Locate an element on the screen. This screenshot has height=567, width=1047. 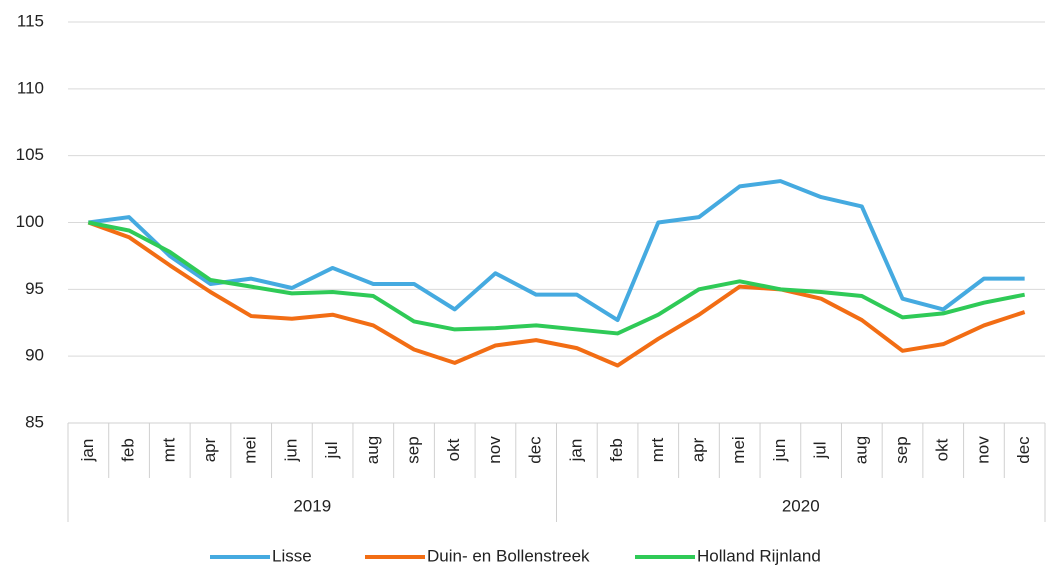
y-tick-label: 85 is located at coordinates (34, 421).